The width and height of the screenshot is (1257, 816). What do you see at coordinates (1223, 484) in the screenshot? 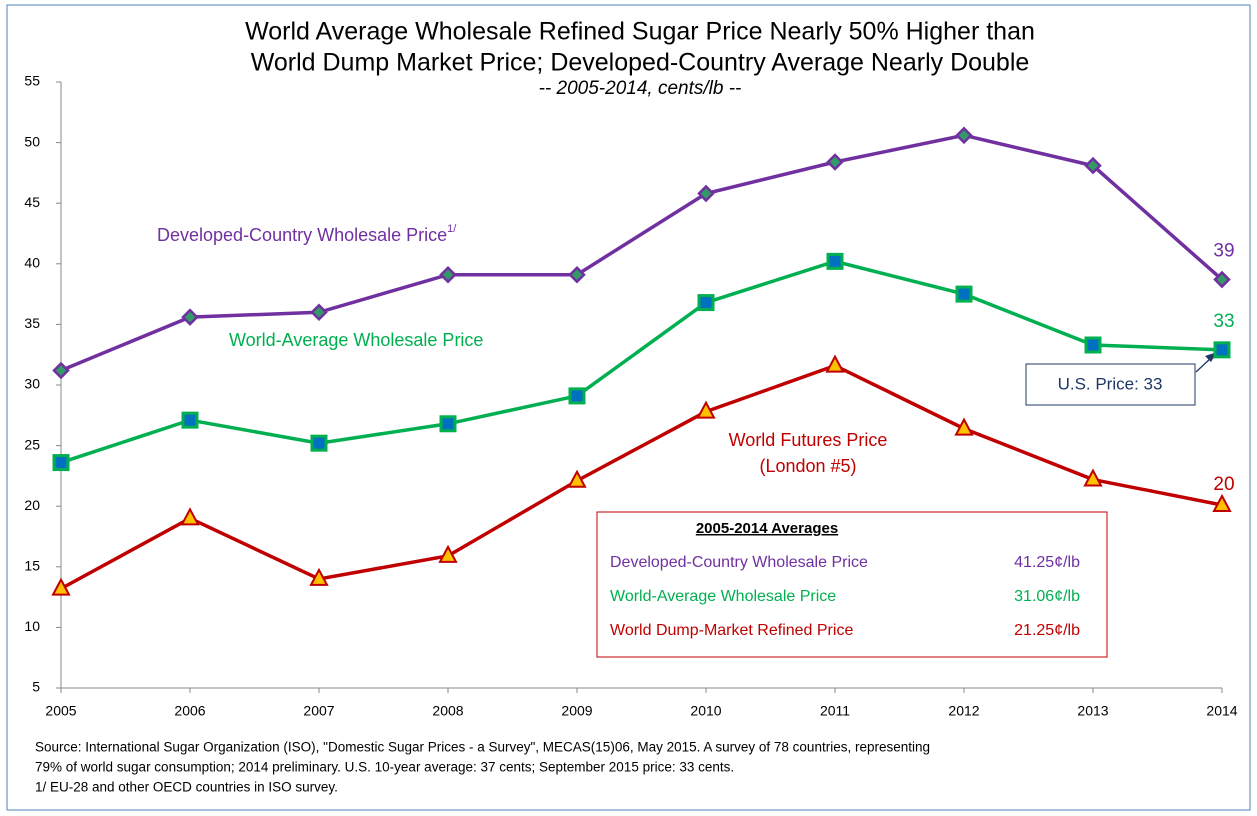
I see `value-label: 20` at bounding box center [1223, 484].